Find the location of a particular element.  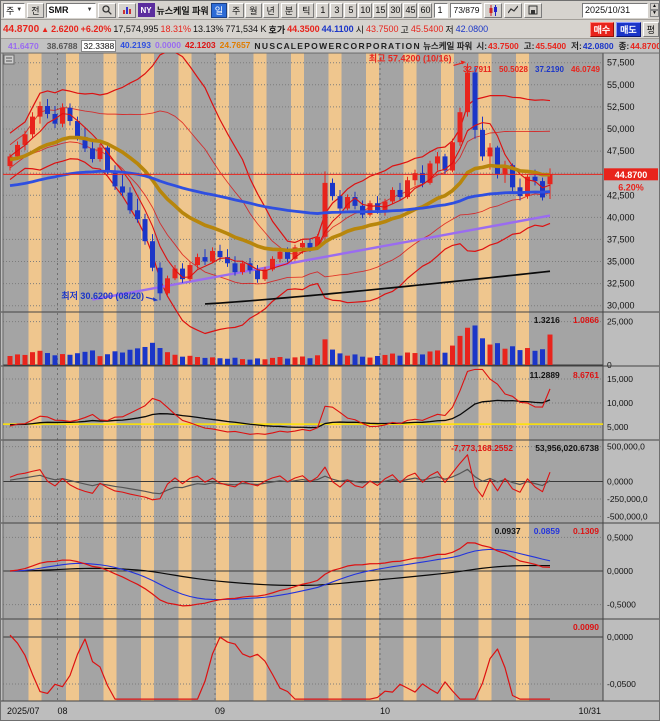

svg-text: 1.3216 is located at coordinates (547, 320).